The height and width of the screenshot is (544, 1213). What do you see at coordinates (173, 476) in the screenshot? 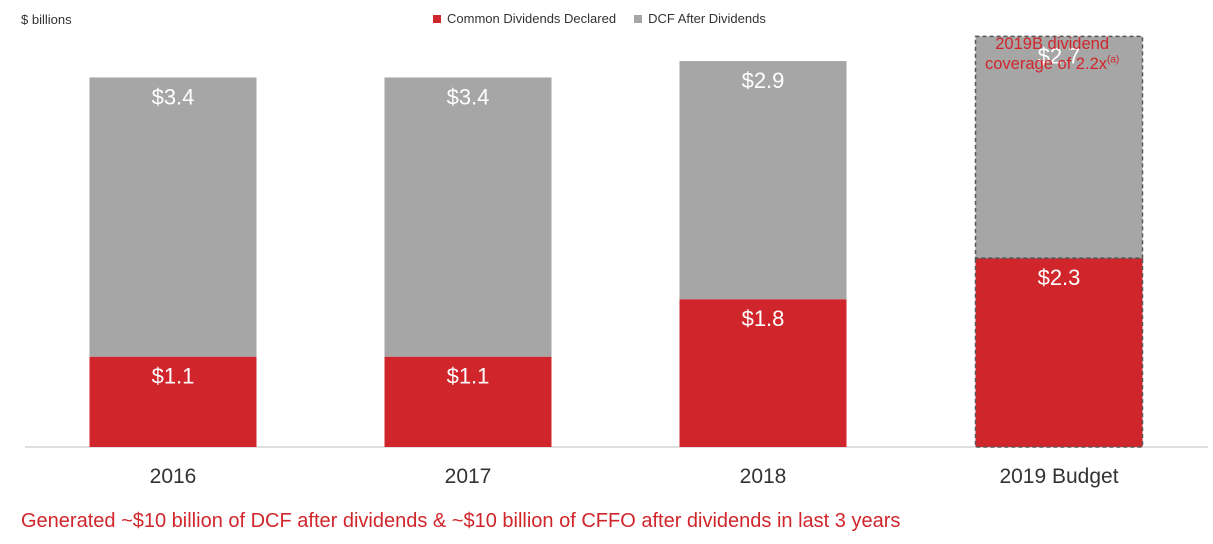
I see `x-tick-label-0: 2016` at bounding box center [173, 476].